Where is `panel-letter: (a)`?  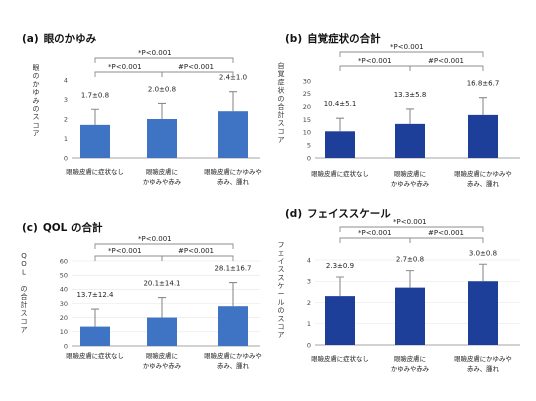 panel-letter: (a) is located at coordinates (30, 39).